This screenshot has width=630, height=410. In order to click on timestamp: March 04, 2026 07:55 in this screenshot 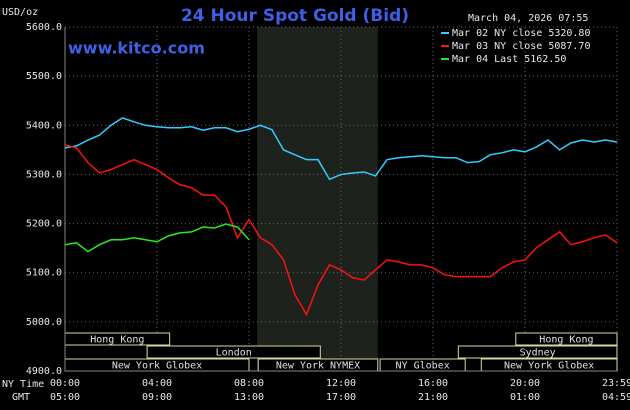, I will do `click(528, 18)`.